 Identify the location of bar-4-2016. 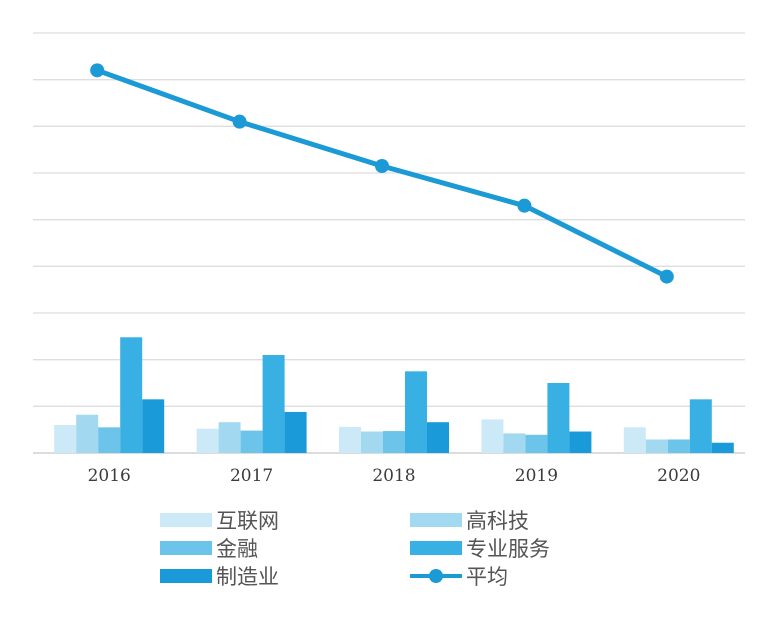
(153, 426).